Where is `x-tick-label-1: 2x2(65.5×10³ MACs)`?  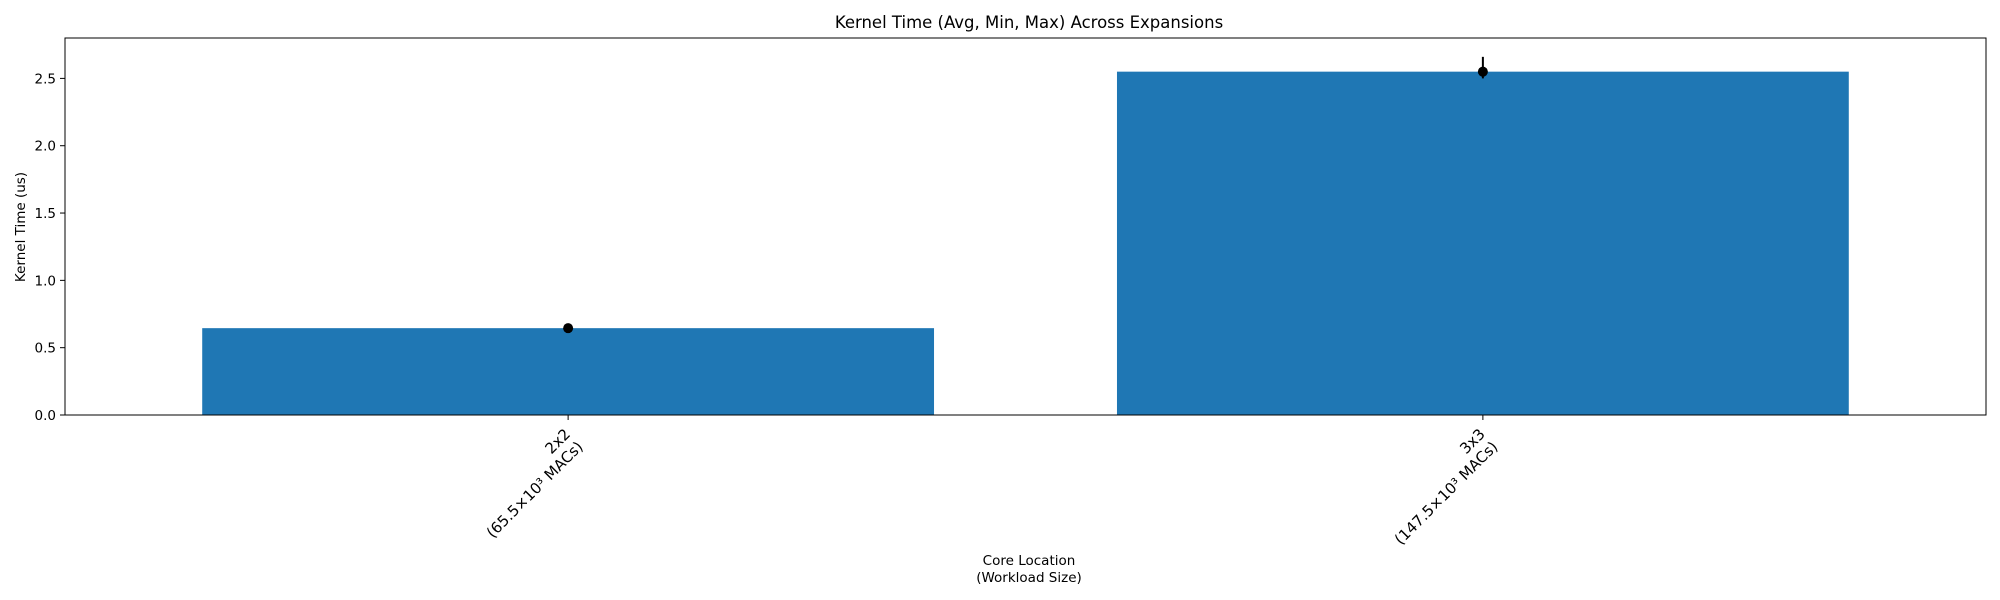
x-tick-label-1: 2x2(65.5×10³ MACs) is located at coordinates (528, 483).